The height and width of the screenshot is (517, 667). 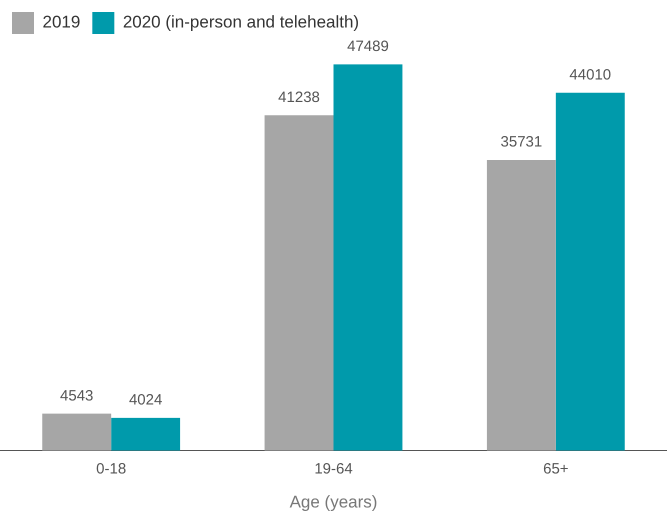 What do you see at coordinates (77, 395) in the screenshot?
I see `data-label: 4543` at bounding box center [77, 395].